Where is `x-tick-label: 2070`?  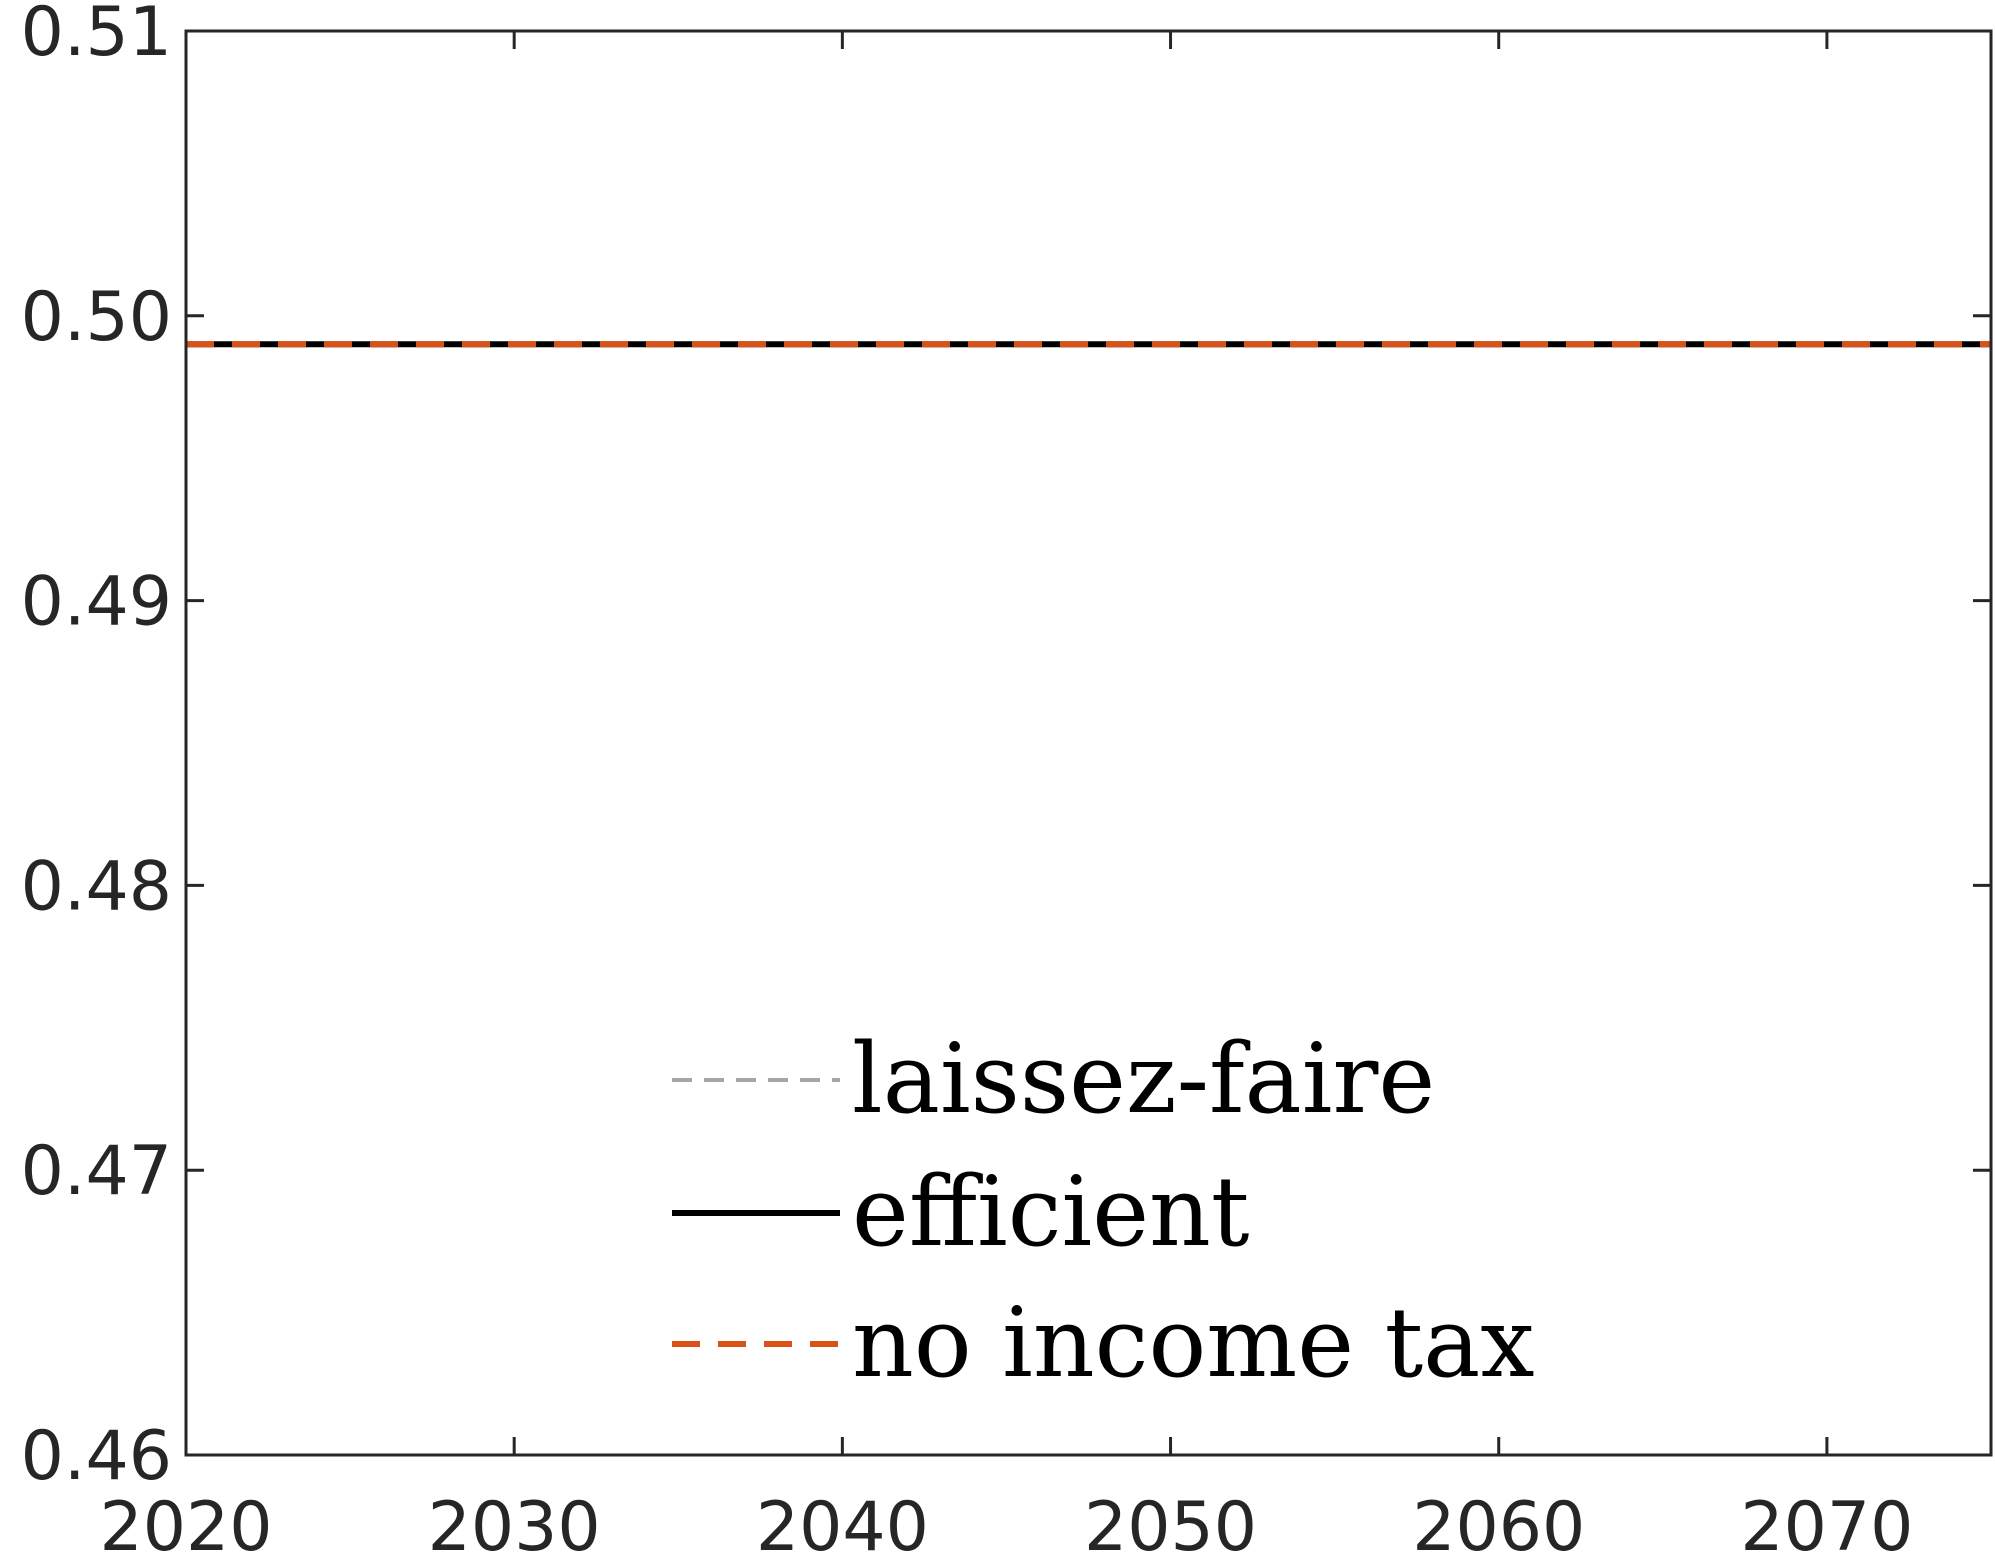 x-tick-label: 2070 is located at coordinates (1826, 1521).